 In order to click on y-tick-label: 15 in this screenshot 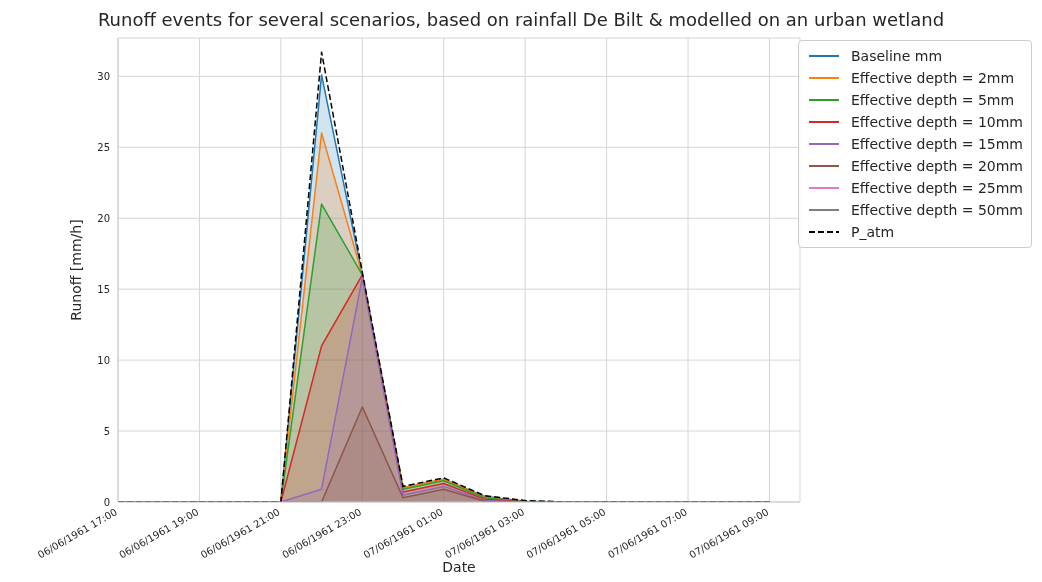, I will do `click(103, 289)`.